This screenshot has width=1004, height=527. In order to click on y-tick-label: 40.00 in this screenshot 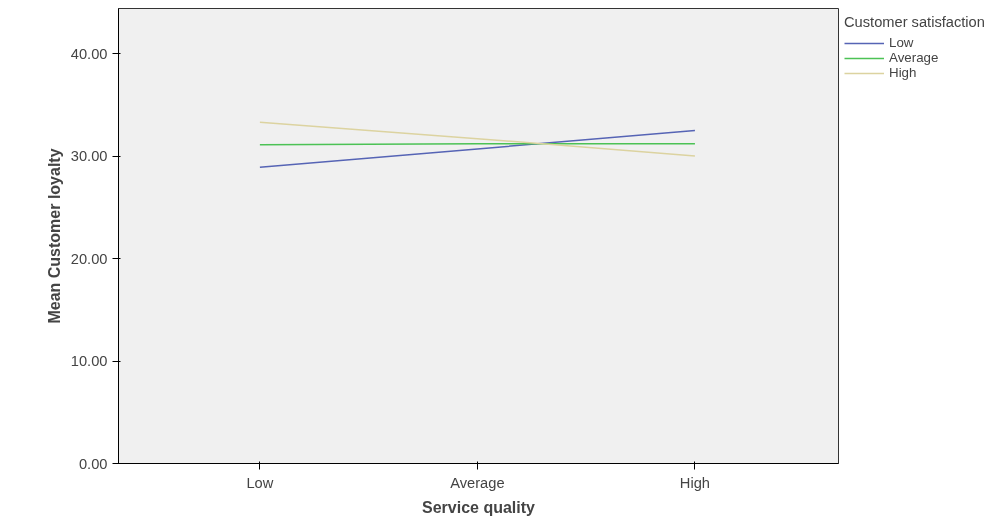, I will do `click(89, 53)`.